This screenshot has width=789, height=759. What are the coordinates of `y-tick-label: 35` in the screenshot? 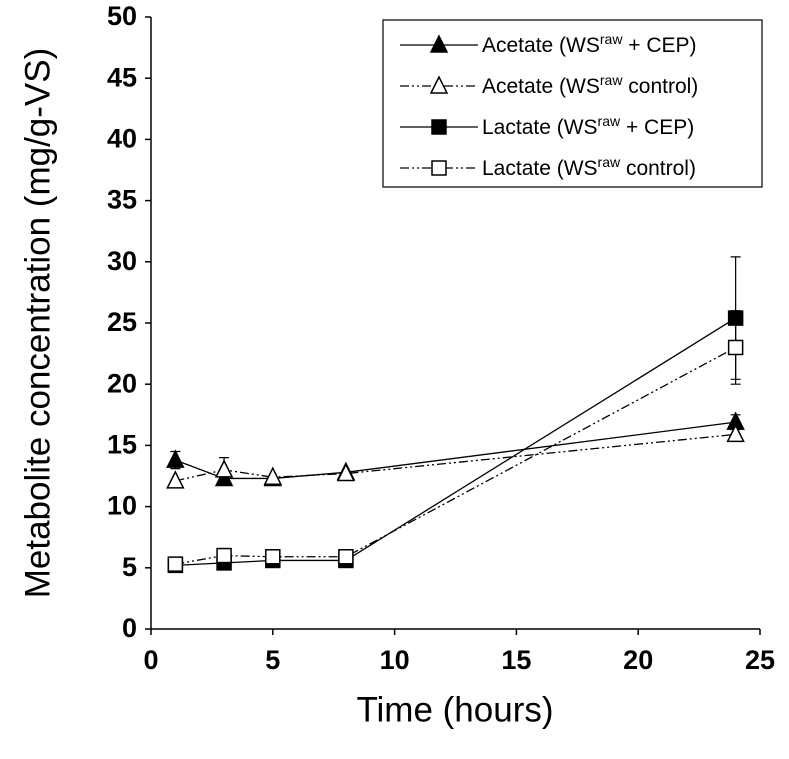 It's located at (122, 200).